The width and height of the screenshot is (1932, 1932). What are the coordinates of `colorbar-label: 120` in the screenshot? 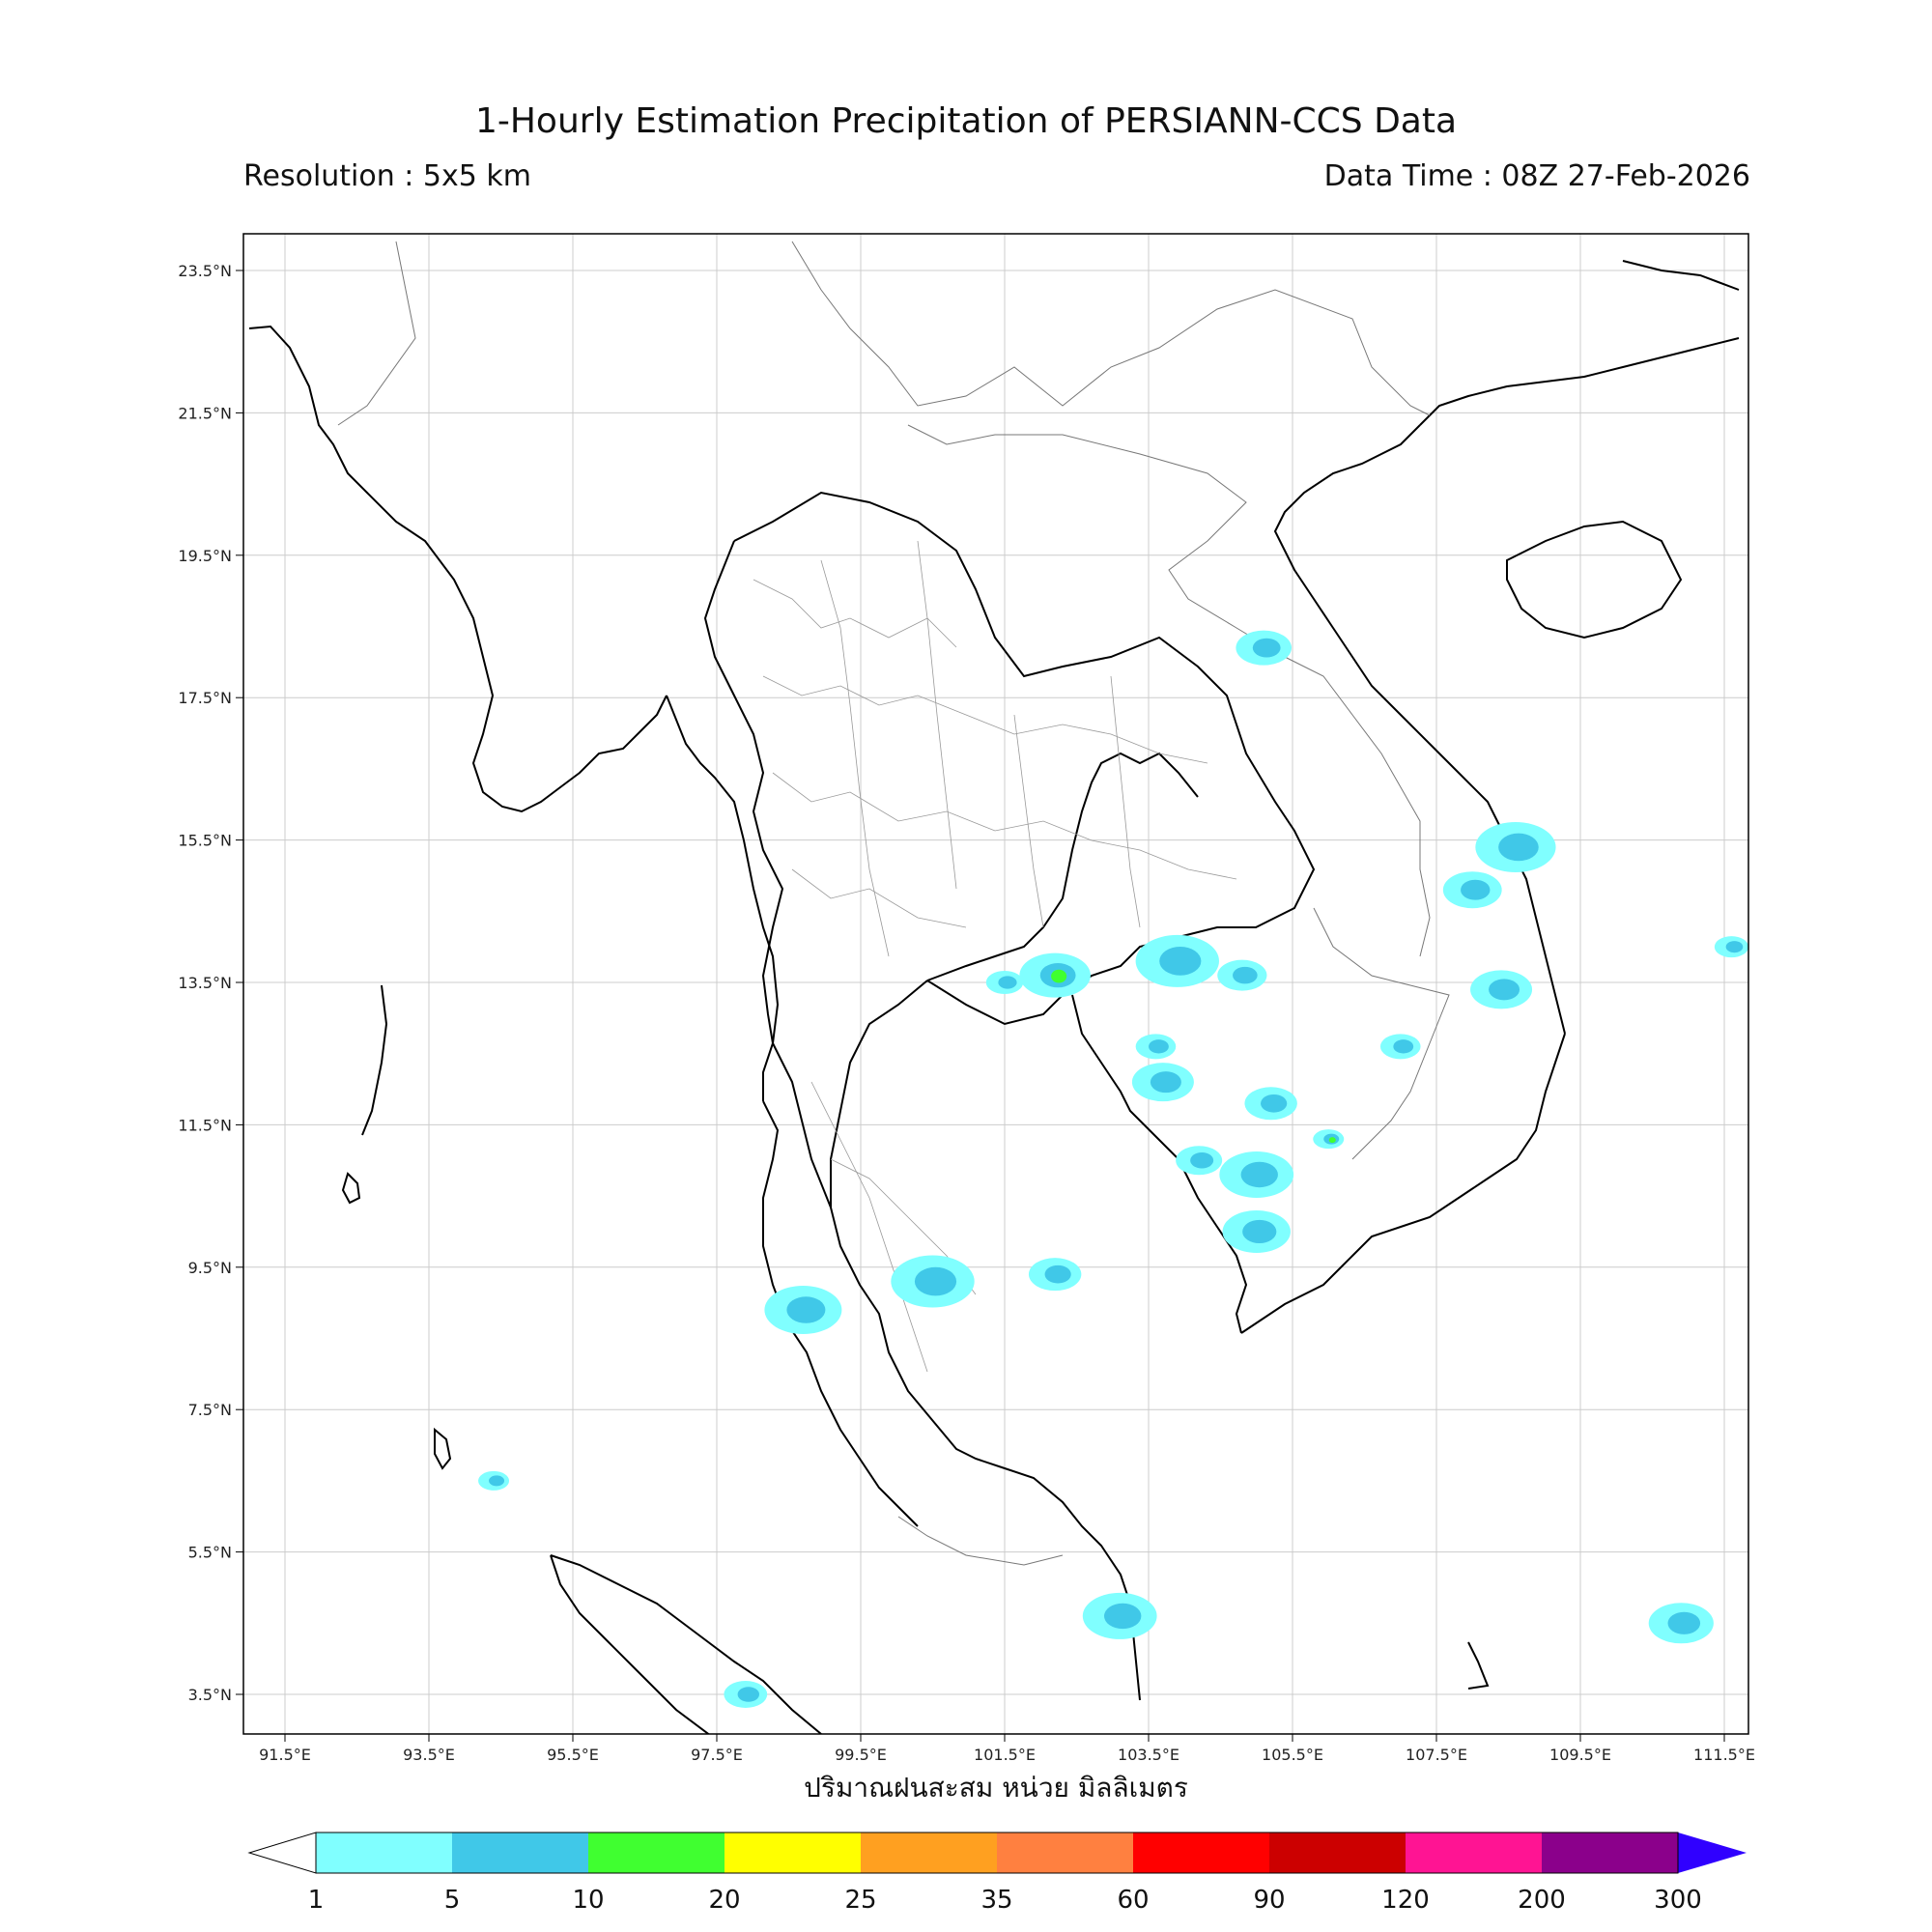 It's located at (1405, 1900).